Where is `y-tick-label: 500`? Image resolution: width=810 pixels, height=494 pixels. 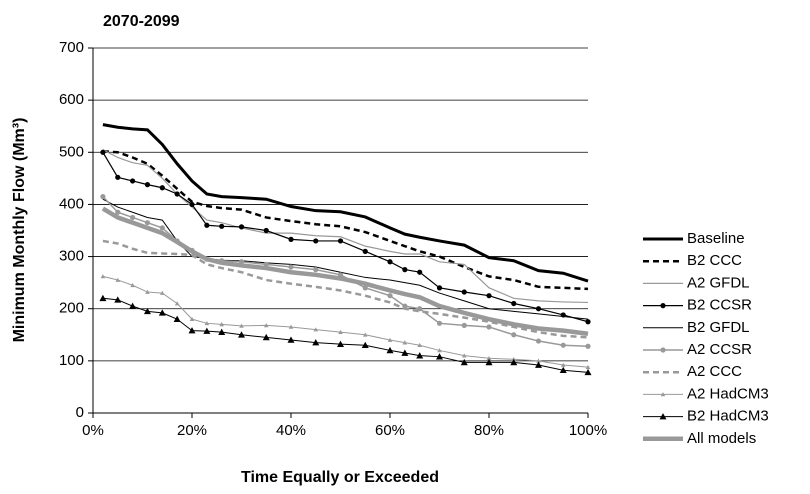 y-tick-label: 500 is located at coordinates (71, 151).